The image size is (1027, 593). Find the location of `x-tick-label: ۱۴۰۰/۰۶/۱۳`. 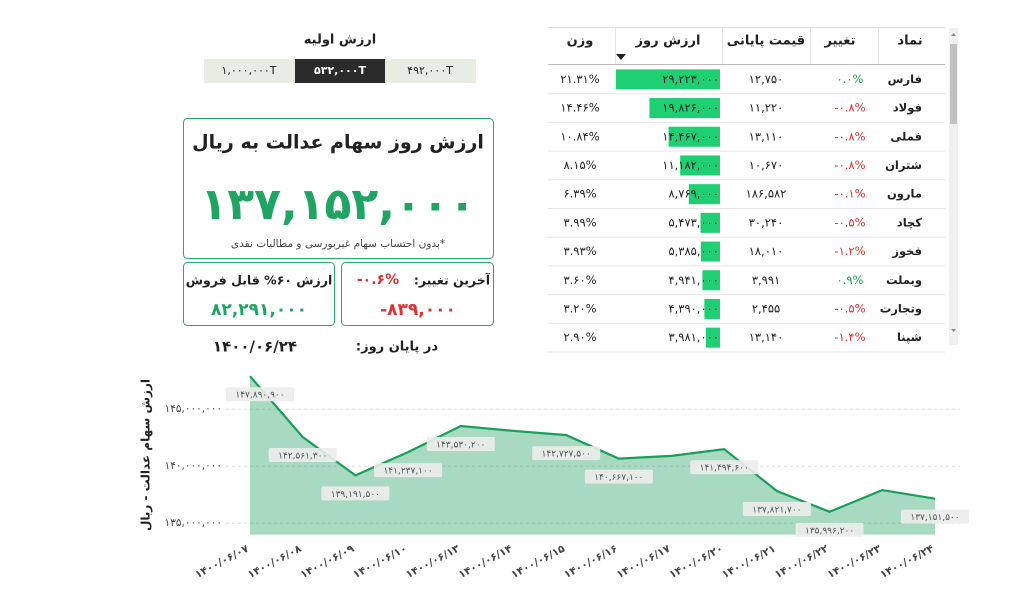

x-tick-label: ۱۴۰۰/۰۶/۱۳ is located at coordinates (433, 561).